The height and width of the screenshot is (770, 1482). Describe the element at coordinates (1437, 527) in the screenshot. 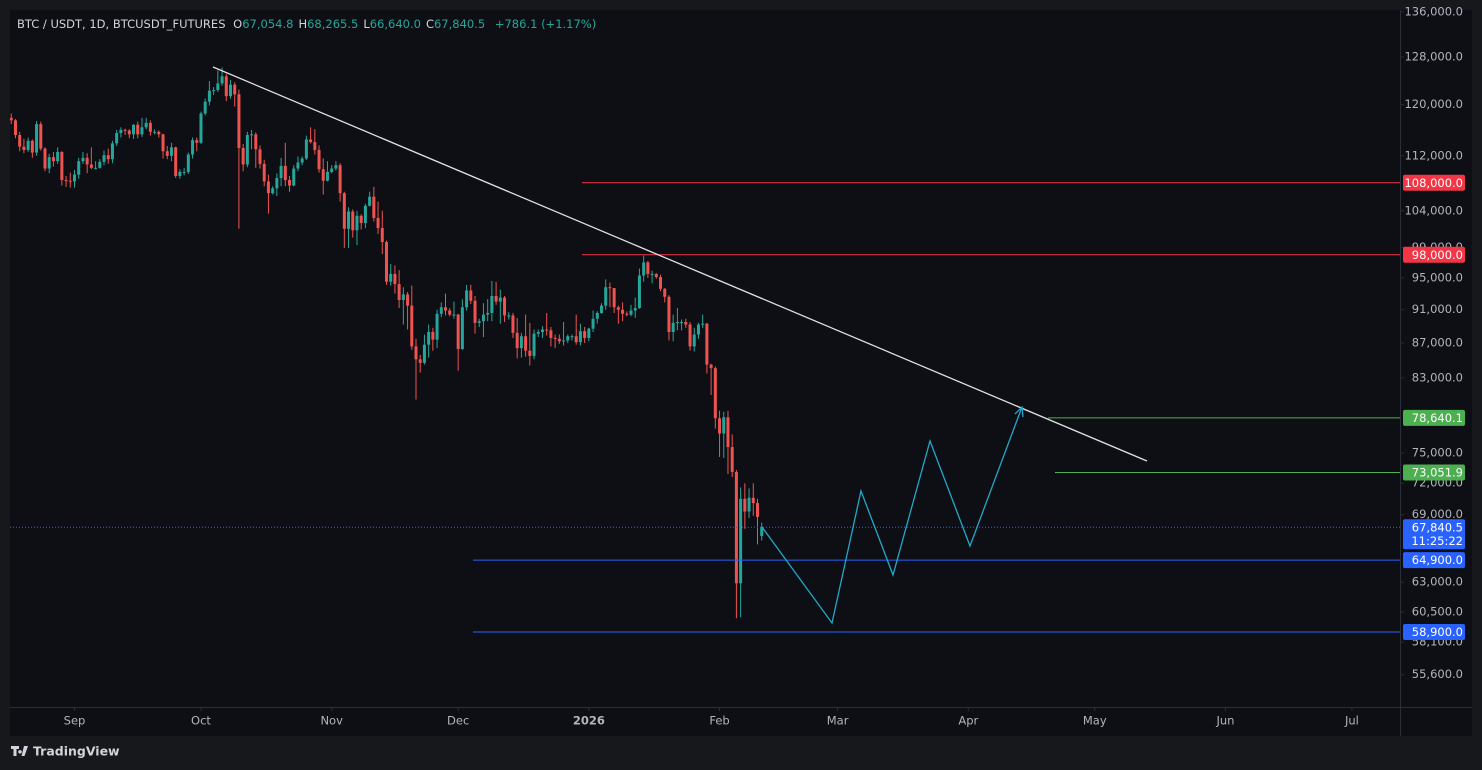

I see `last-price-label: 67,840.5` at that location.